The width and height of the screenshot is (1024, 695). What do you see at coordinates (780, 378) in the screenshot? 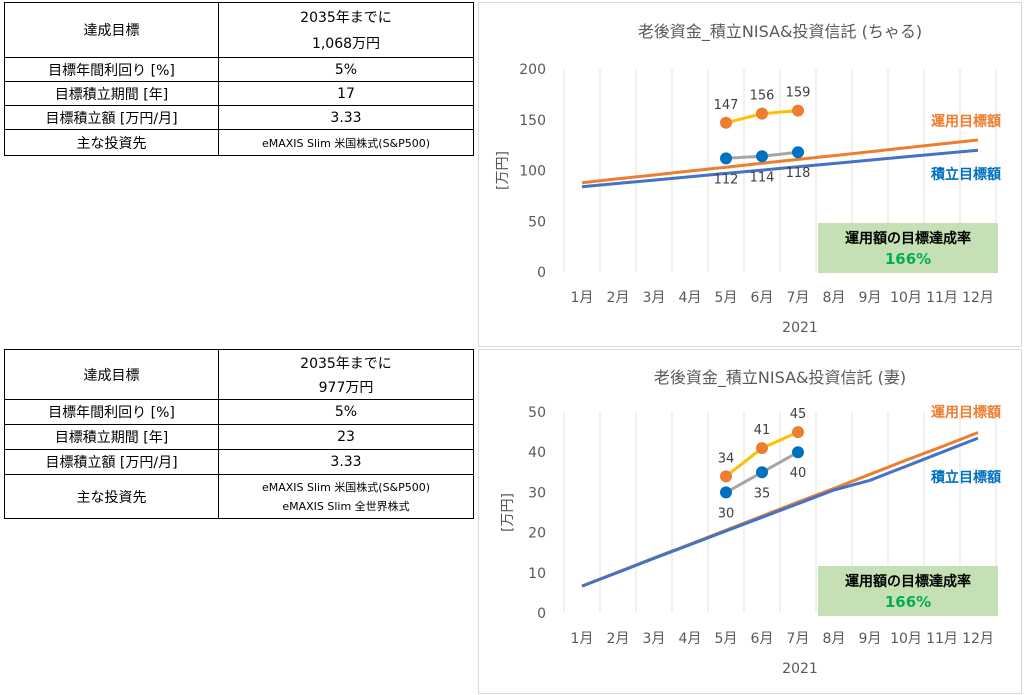
I see `chart-title: 老後資金_積立NISA&投資信託 (妻)` at bounding box center [780, 378].